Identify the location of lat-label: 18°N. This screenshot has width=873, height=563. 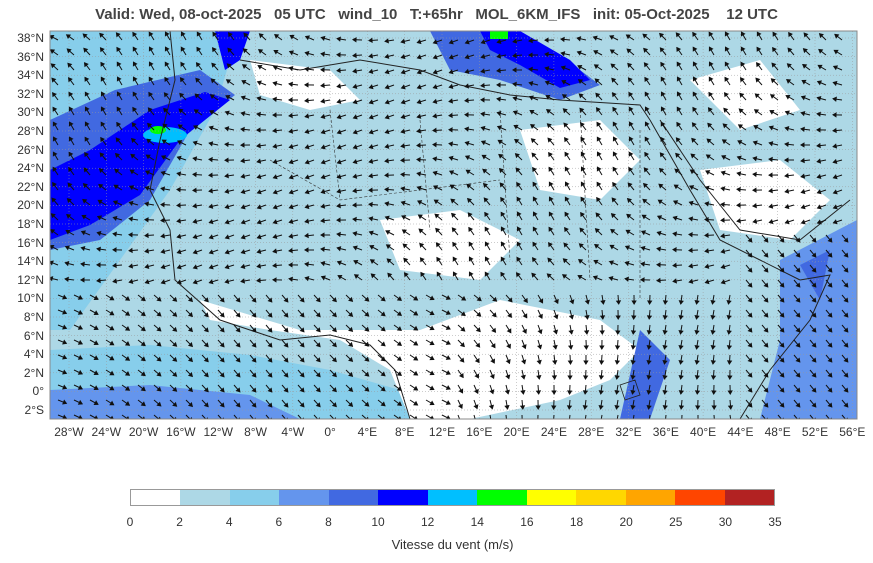
(30, 224).